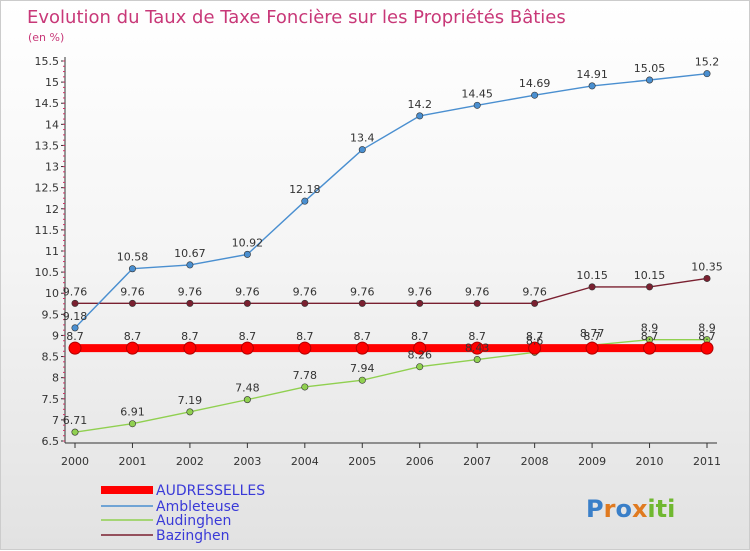 This screenshot has height=551, width=750. What do you see at coordinates (51, 314) in the screenshot?
I see `y-tick-label: 9.5` at bounding box center [51, 314].